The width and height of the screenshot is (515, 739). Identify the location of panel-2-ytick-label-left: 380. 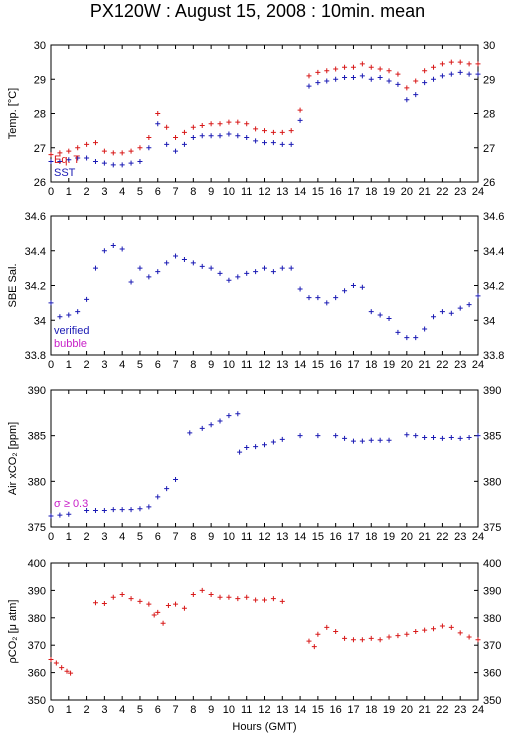
(37, 482).